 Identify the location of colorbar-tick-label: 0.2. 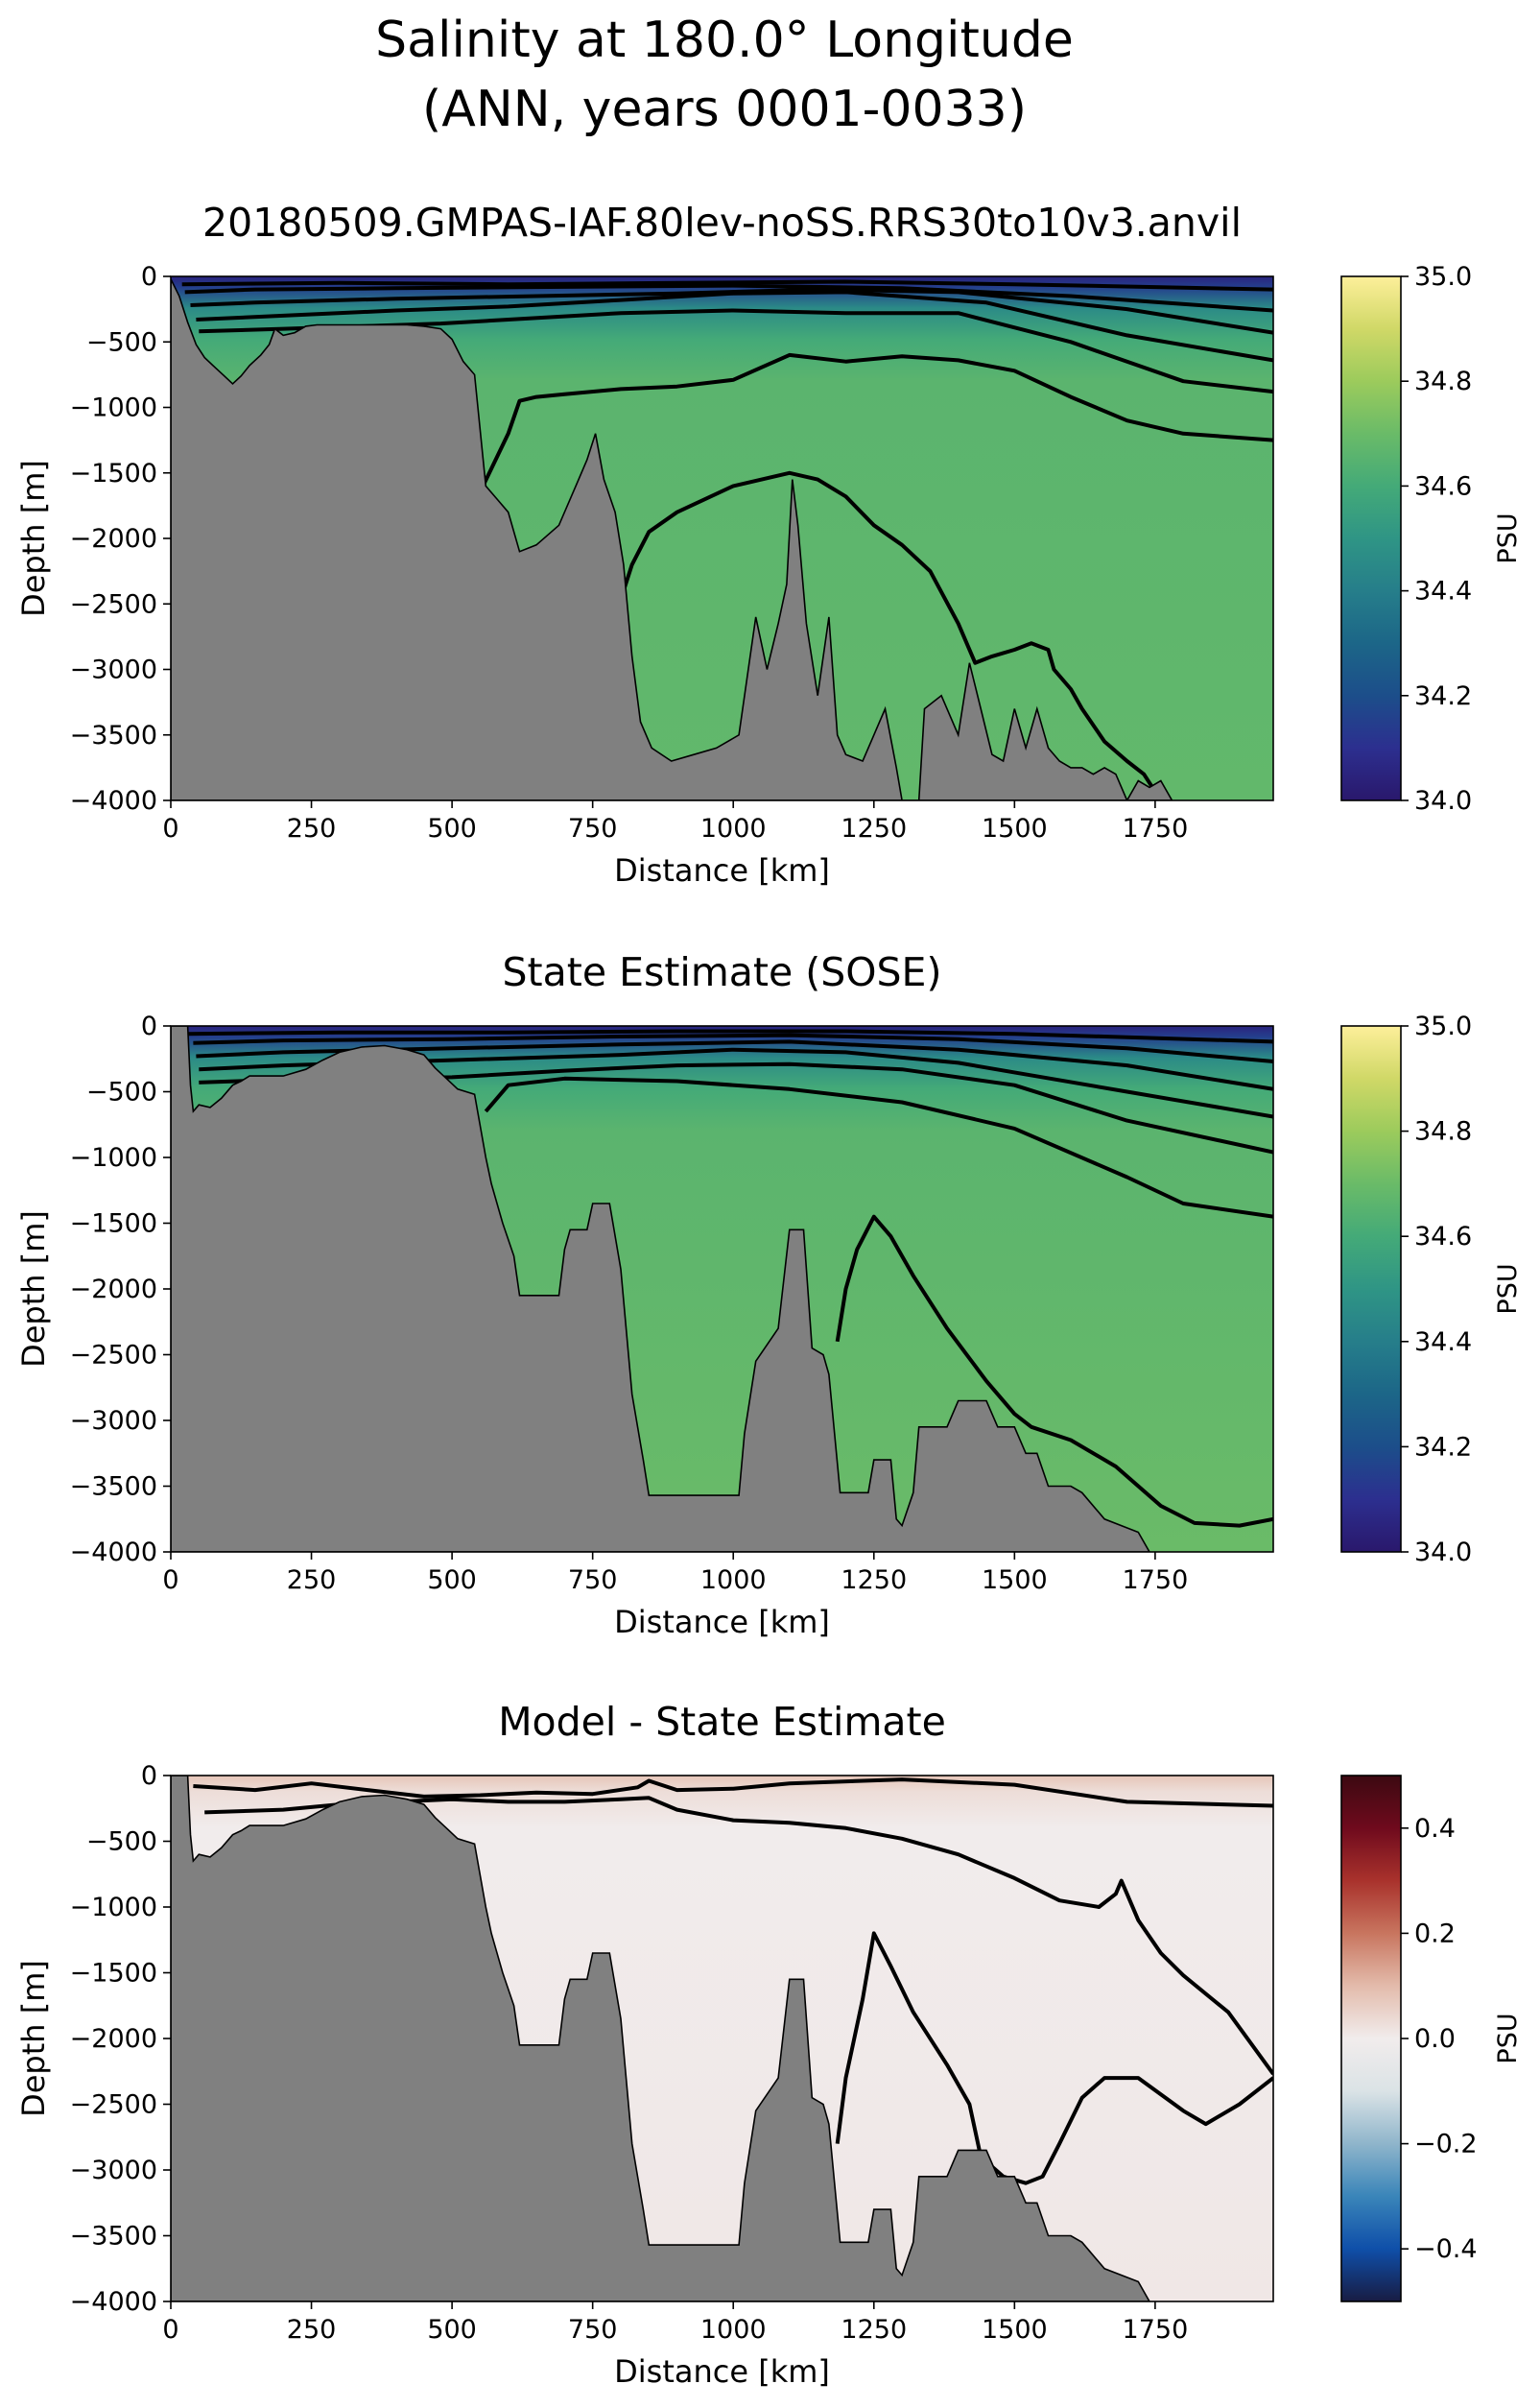
(1435, 1933).